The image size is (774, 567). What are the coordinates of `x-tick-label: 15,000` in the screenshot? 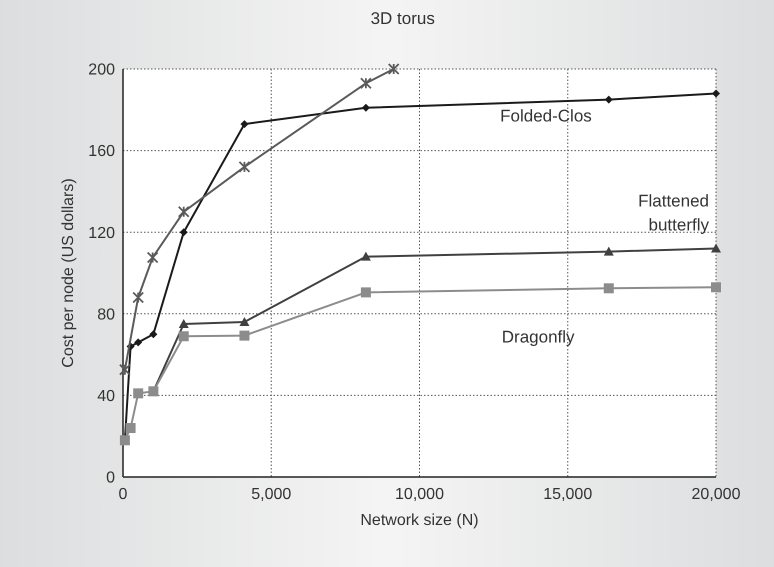 It's located at (567, 494).